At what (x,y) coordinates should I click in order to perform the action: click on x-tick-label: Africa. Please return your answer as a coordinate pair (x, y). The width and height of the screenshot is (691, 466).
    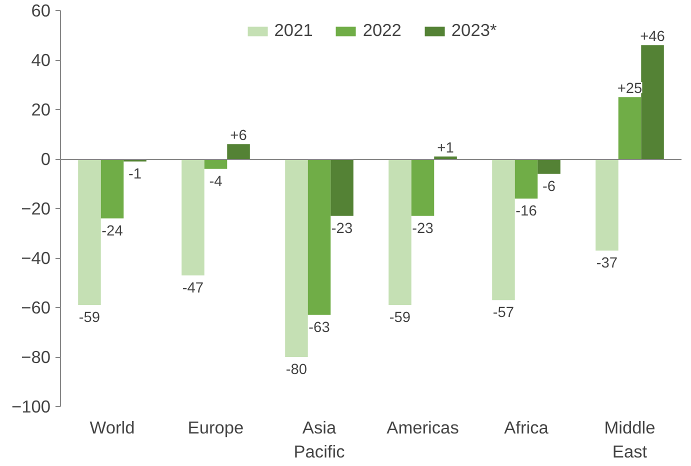
    Looking at the image, I should click on (526, 428).